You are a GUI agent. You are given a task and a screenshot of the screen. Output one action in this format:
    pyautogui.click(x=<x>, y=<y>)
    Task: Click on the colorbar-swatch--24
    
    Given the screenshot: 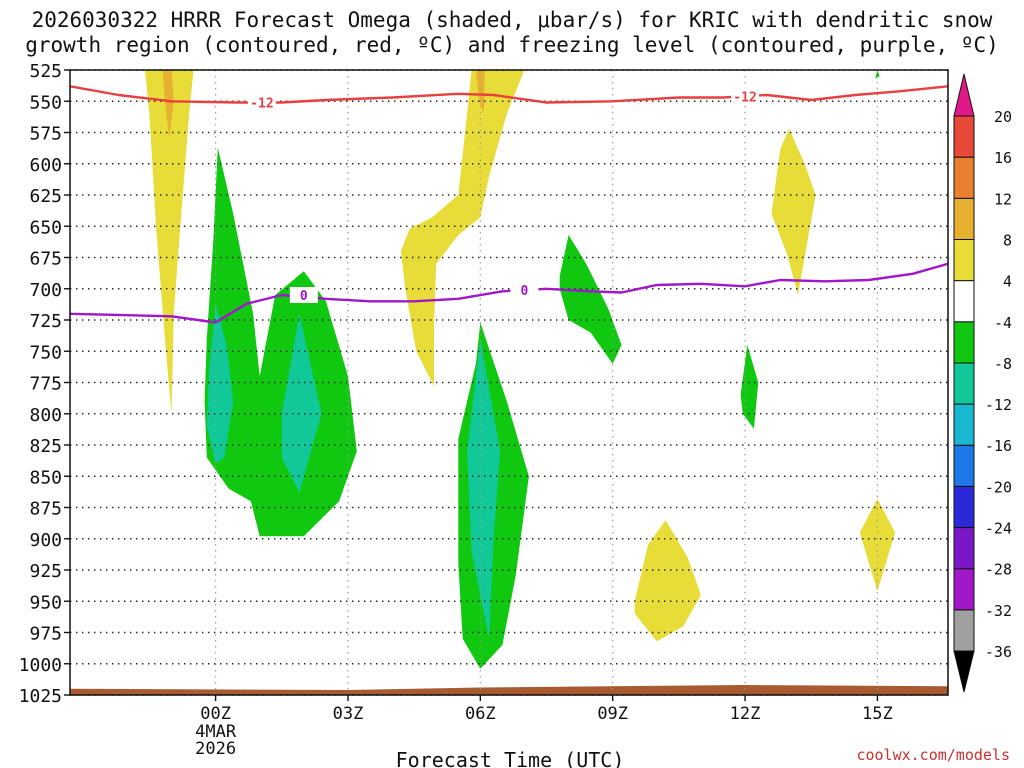 What is the action you would take?
    pyautogui.click(x=964, y=507)
    